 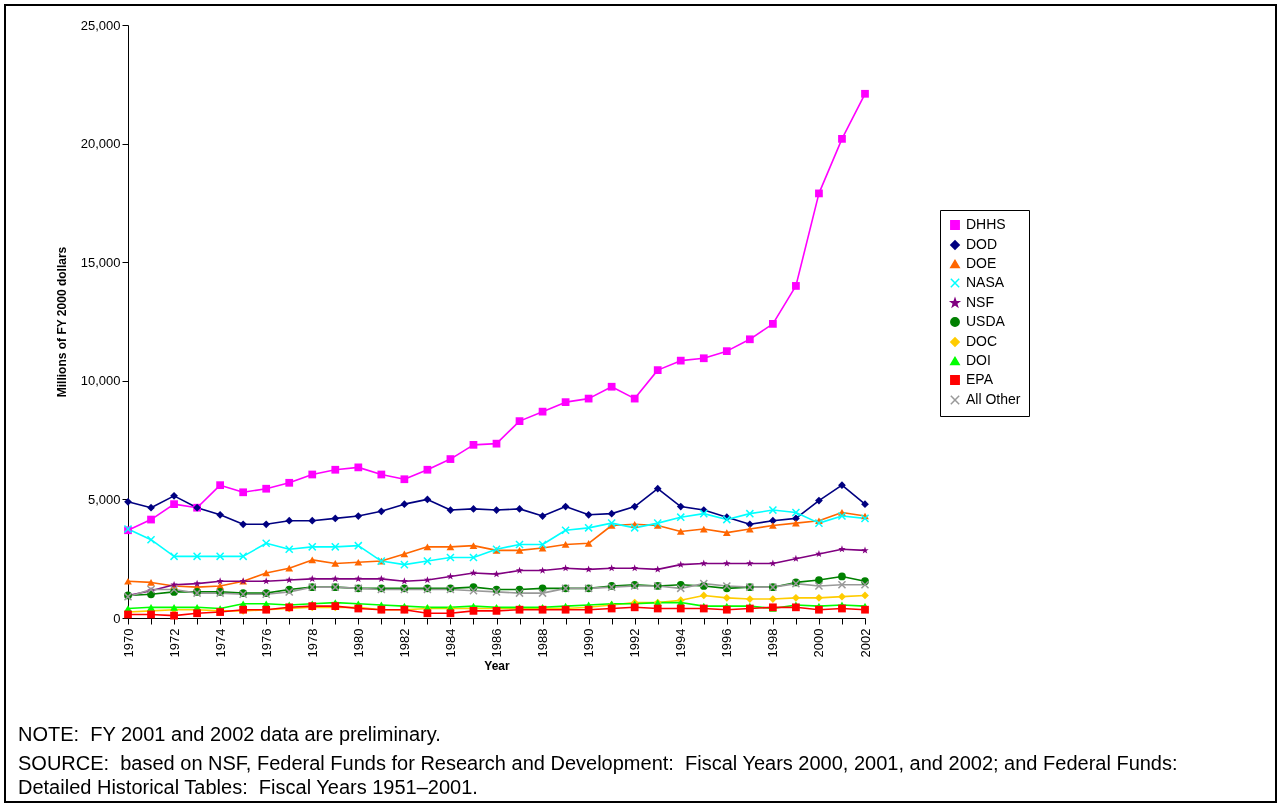 What do you see at coordinates (104, 499) in the screenshot?
I see `y-tick-label: 5,000` at bounding box center [104, 499].